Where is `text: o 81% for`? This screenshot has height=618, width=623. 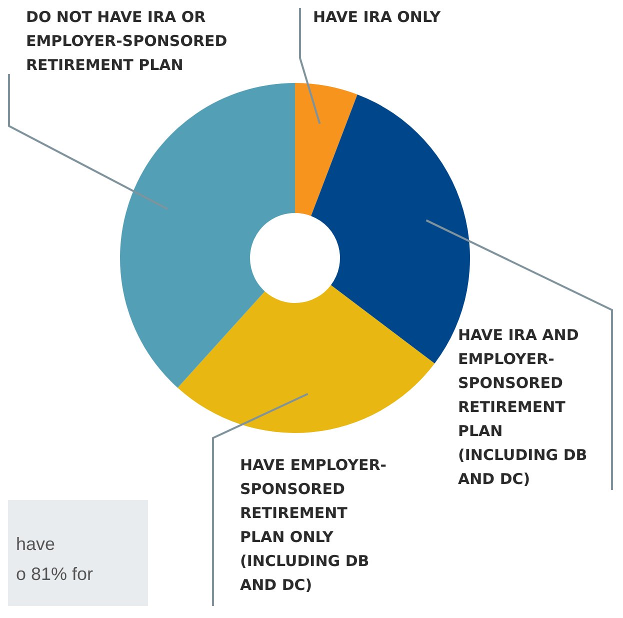 text: o 81% for is located at coordinates (55, 574).